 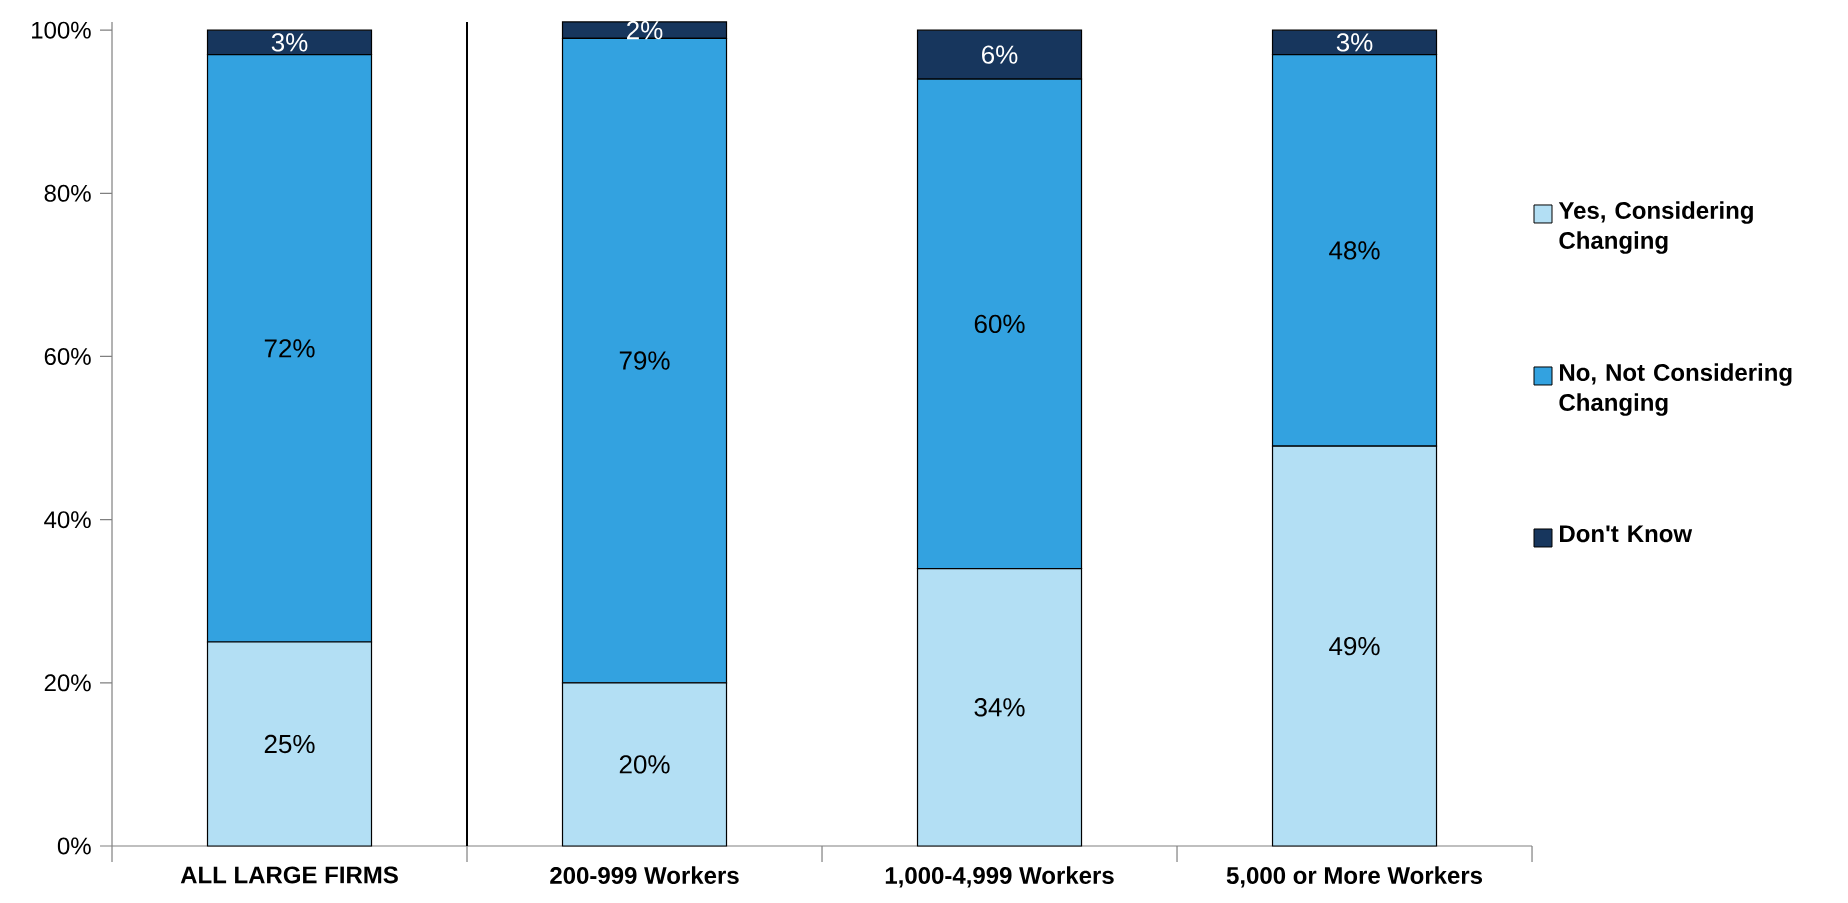 What do you see at coordinates (67, 520) in the screenshot?
I see `y-tick-label: 40%` at bounding box center [67, 520].